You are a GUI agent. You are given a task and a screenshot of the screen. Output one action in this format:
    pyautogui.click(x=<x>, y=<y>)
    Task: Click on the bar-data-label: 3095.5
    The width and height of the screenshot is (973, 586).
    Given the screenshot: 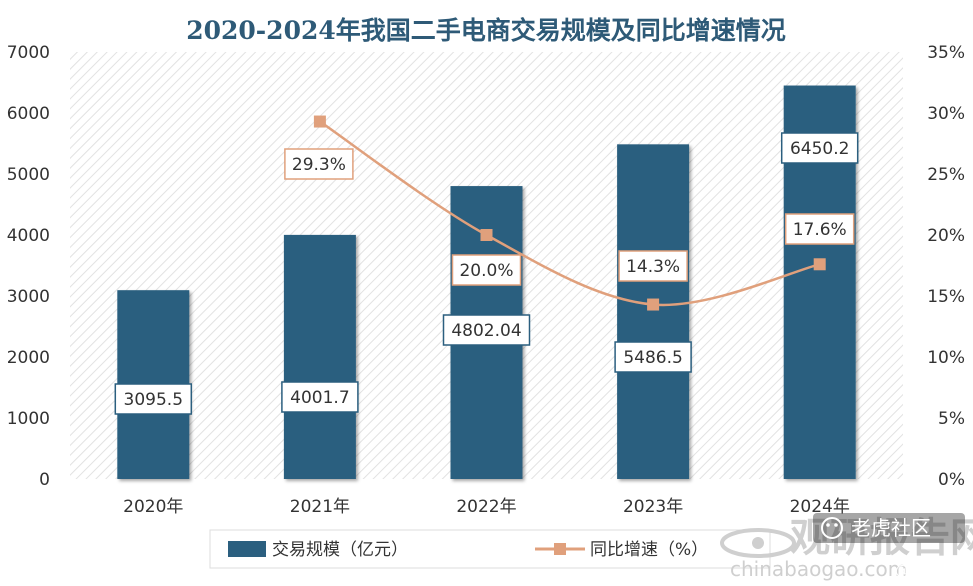 What is the action you would take?
    pyautogui.click(x=153, y=400)
    